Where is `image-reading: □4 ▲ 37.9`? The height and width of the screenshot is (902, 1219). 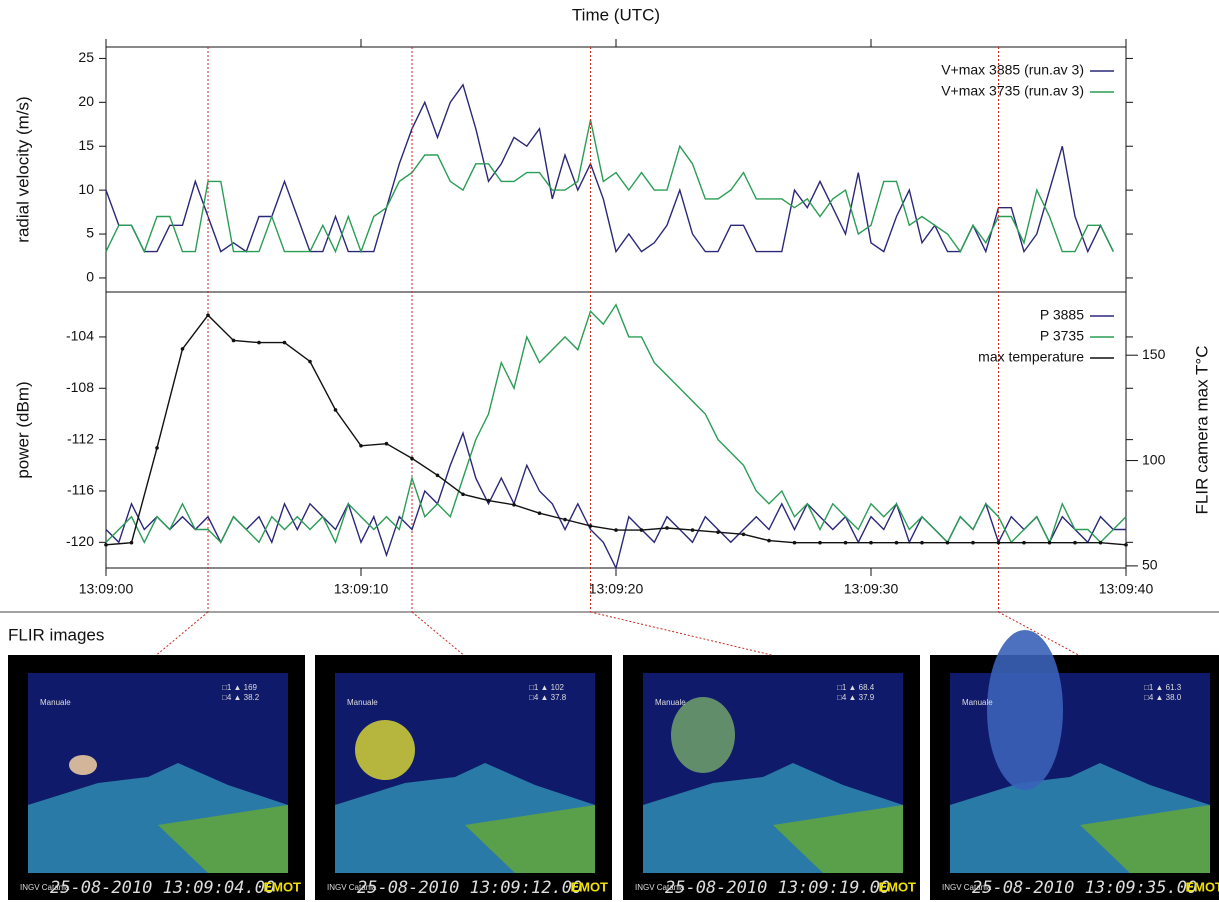 image-reading: □4 ▲ 37.9 is located at coordinates (856, 697).